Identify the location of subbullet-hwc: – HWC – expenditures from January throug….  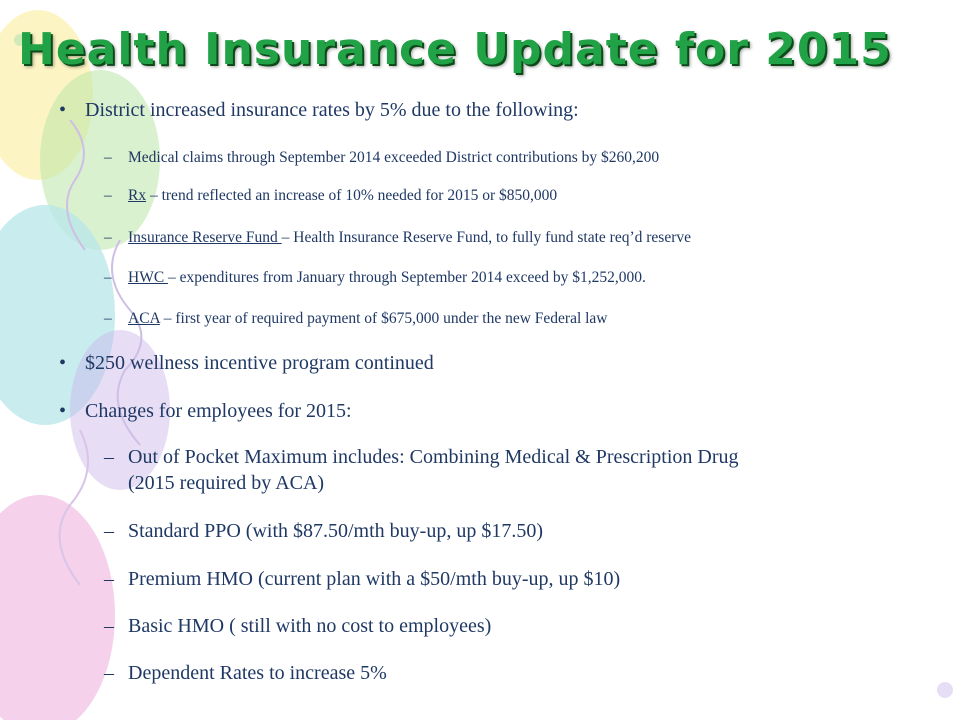
(375, 278).